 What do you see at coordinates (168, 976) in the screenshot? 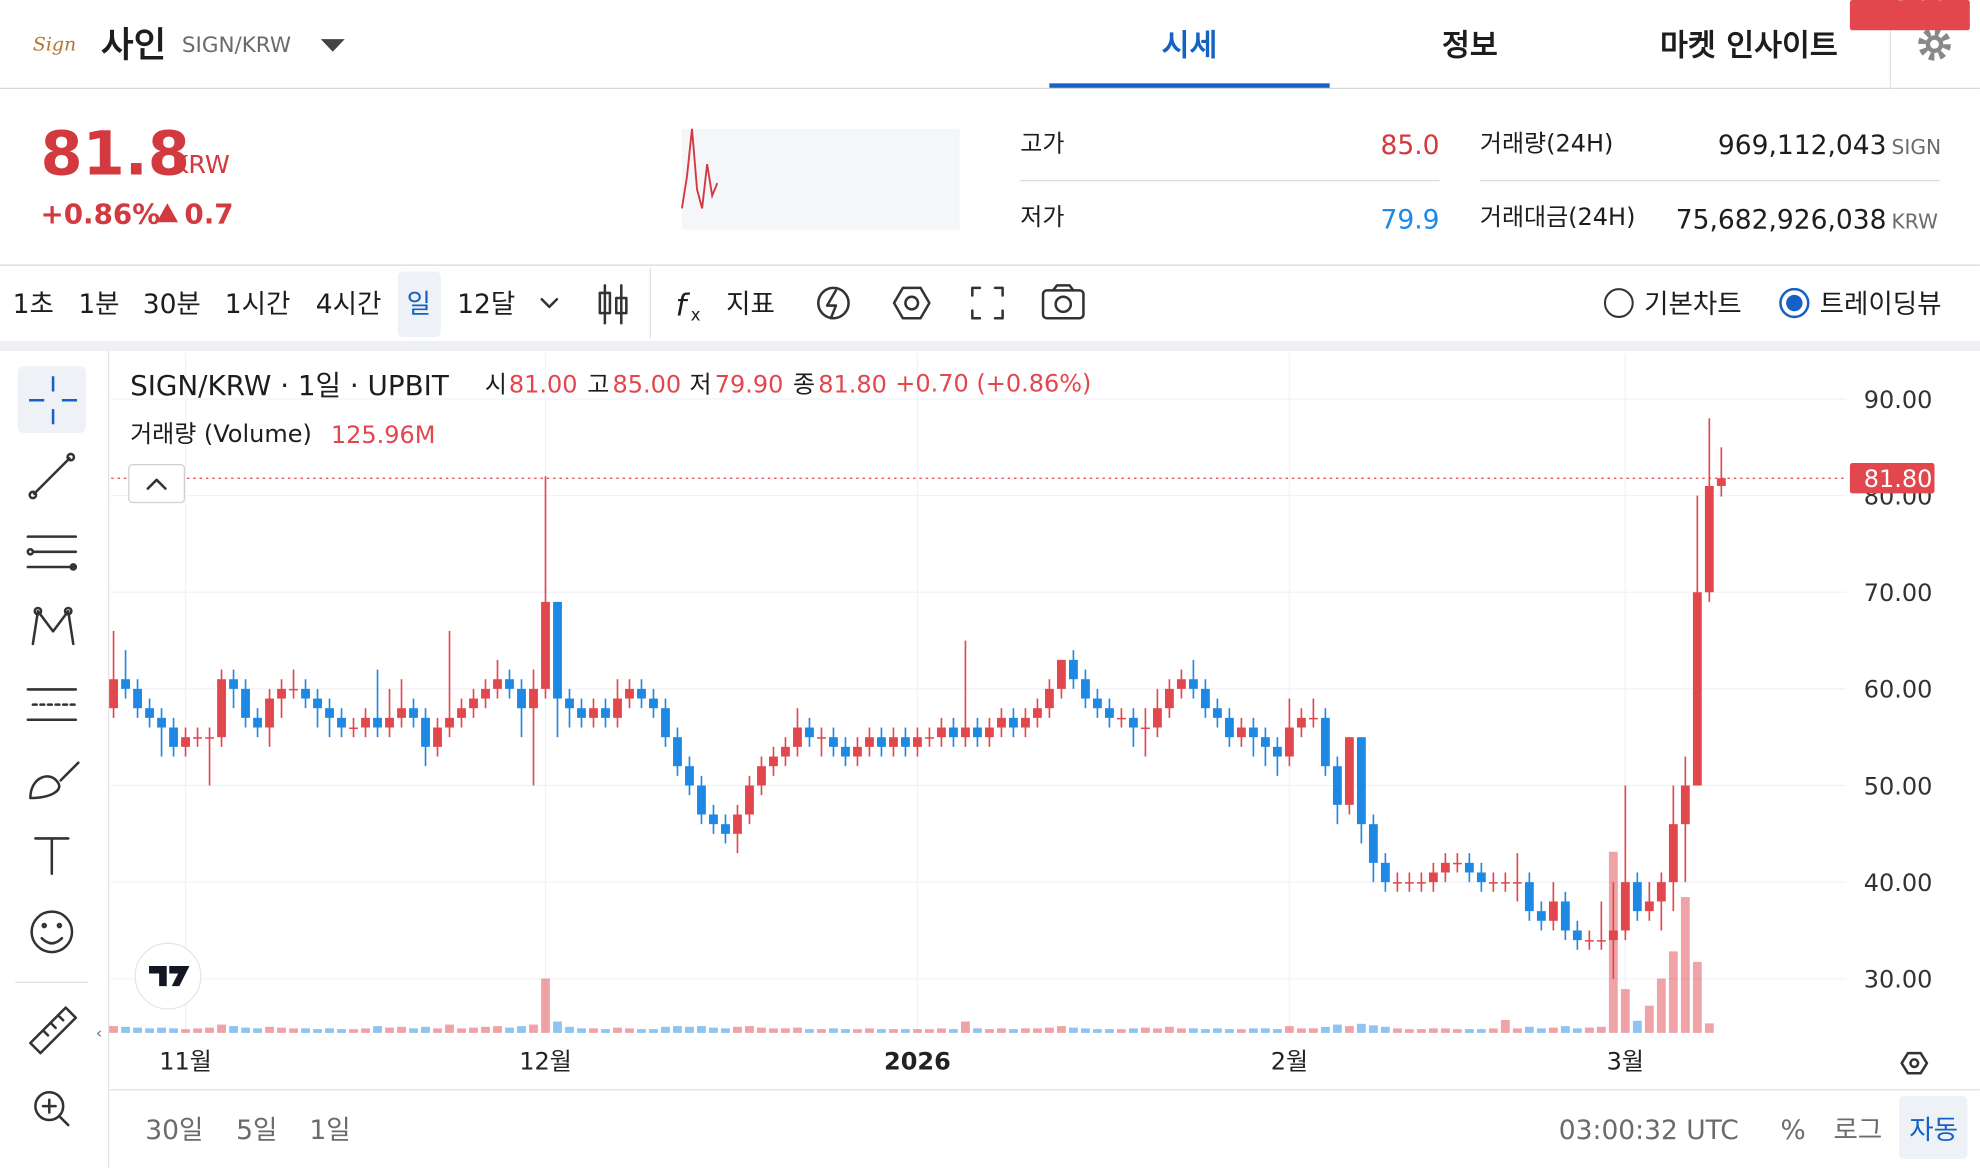
I see `tv-logo` at bounding box center [168, 976].